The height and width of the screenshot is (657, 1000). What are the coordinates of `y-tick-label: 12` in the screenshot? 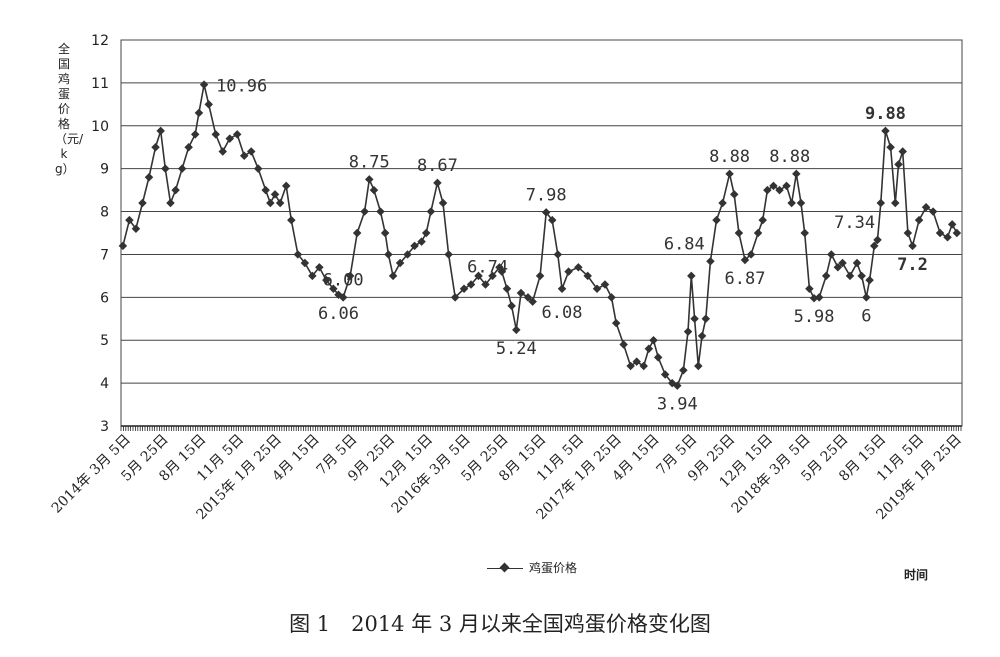 It's located at (100, 41).